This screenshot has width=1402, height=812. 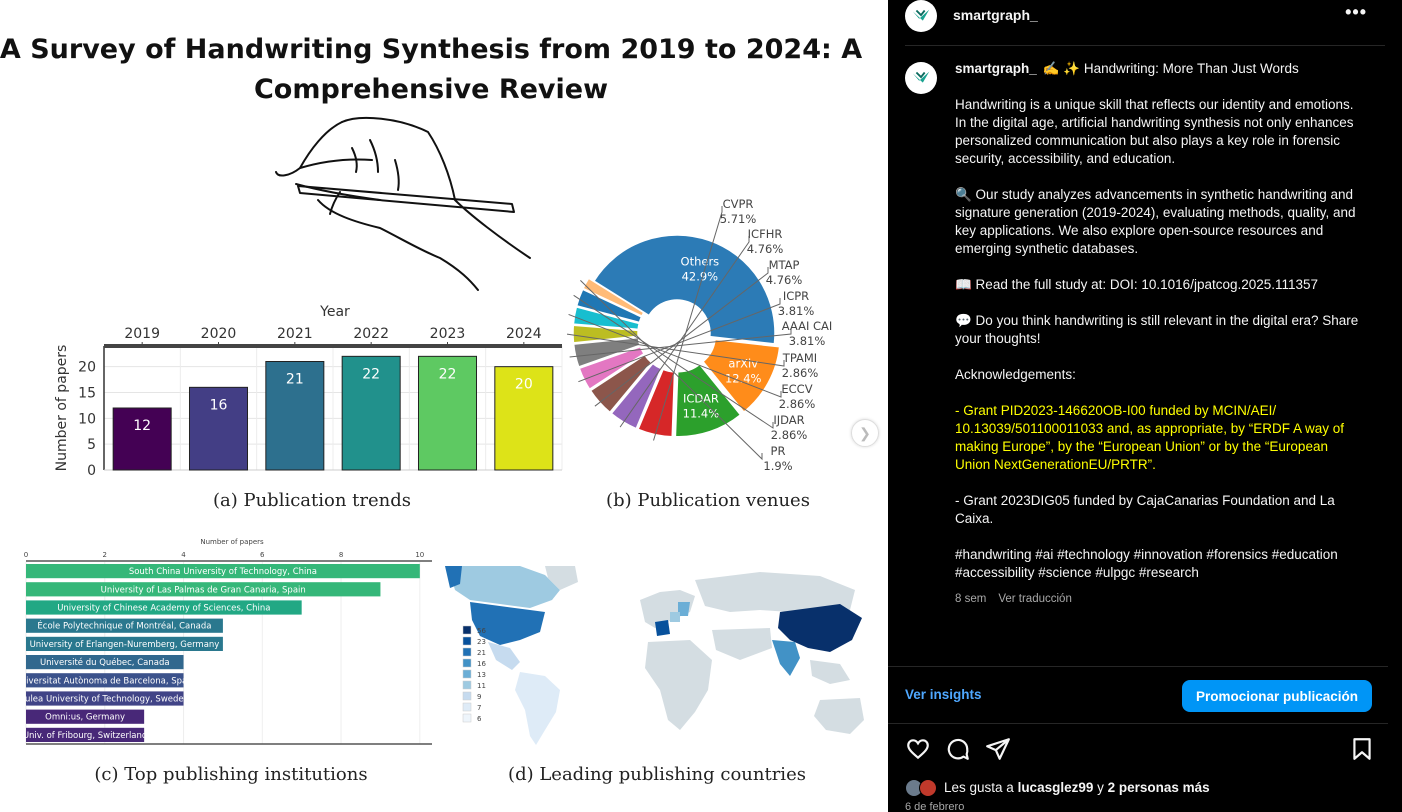 I want to click on chart-c-xtick: 6, so click(x=262, y=555).